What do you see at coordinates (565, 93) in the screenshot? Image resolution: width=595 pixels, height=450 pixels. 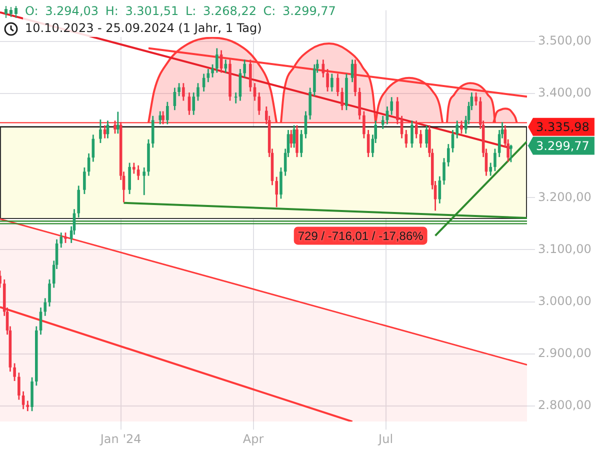 I see `y-tick-label: 3.400,00` at bounding box center [565, 93].